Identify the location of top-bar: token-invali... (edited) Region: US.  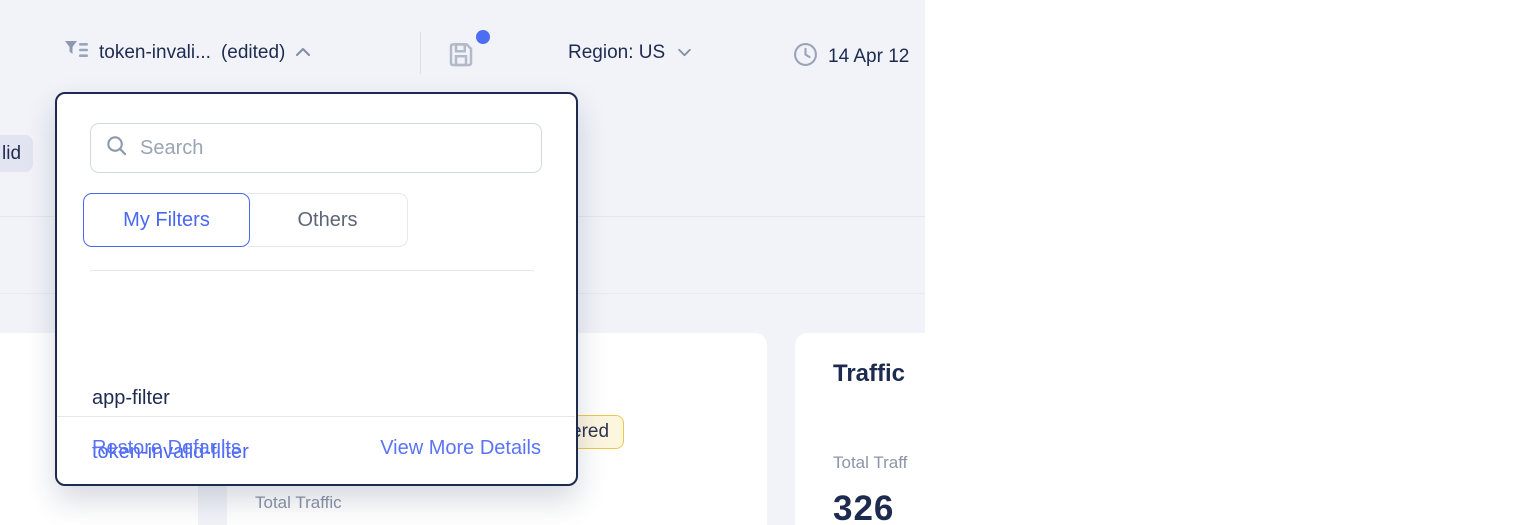
(462, 43).